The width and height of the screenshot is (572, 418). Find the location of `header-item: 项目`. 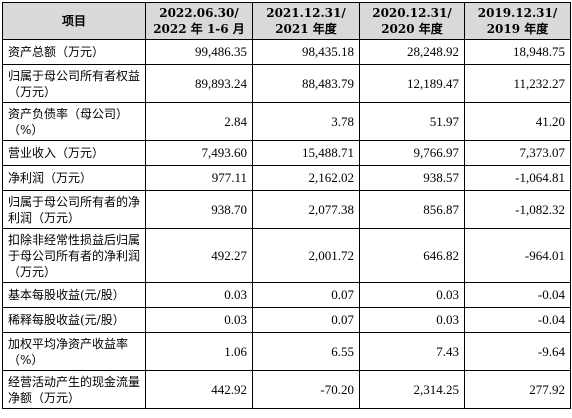

header-item: 项目 is located at coordinates (74, 21).